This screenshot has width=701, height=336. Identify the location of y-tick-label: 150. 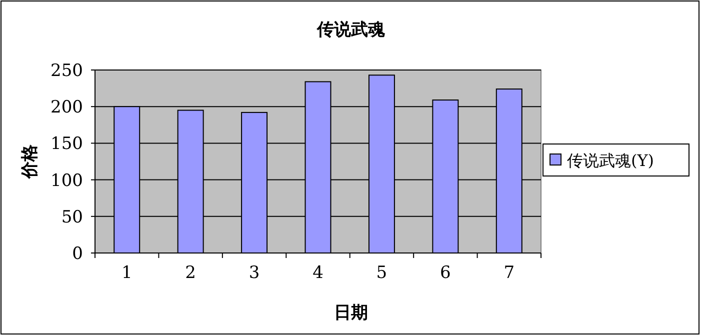
(66, 144).